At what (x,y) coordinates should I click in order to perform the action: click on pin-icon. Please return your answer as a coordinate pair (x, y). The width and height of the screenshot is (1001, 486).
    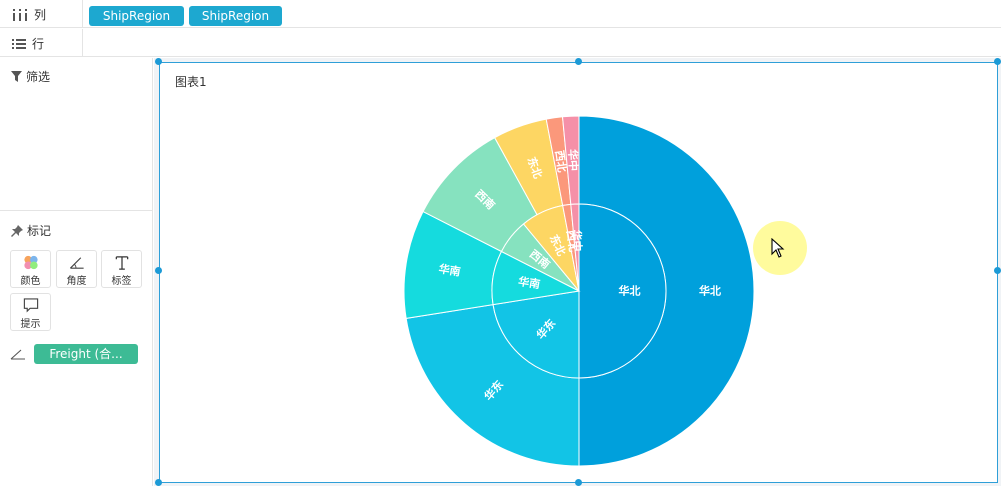
    Looking at the image, I should click on (17, 230).